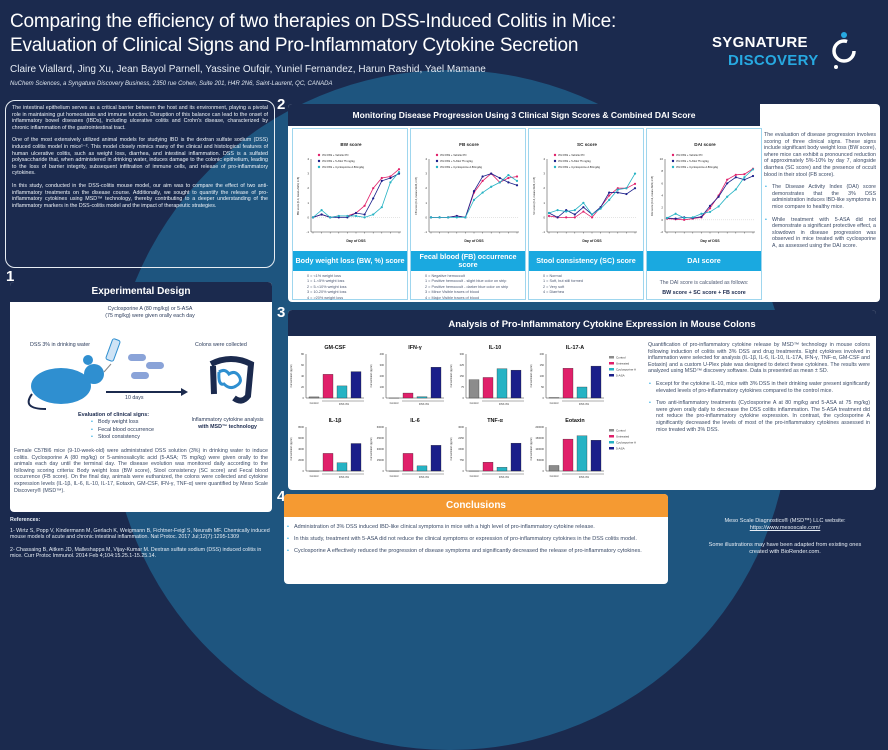  I want to click on sygnature-logo: SYGNATURE DISCOVERY, so click(787, 53).